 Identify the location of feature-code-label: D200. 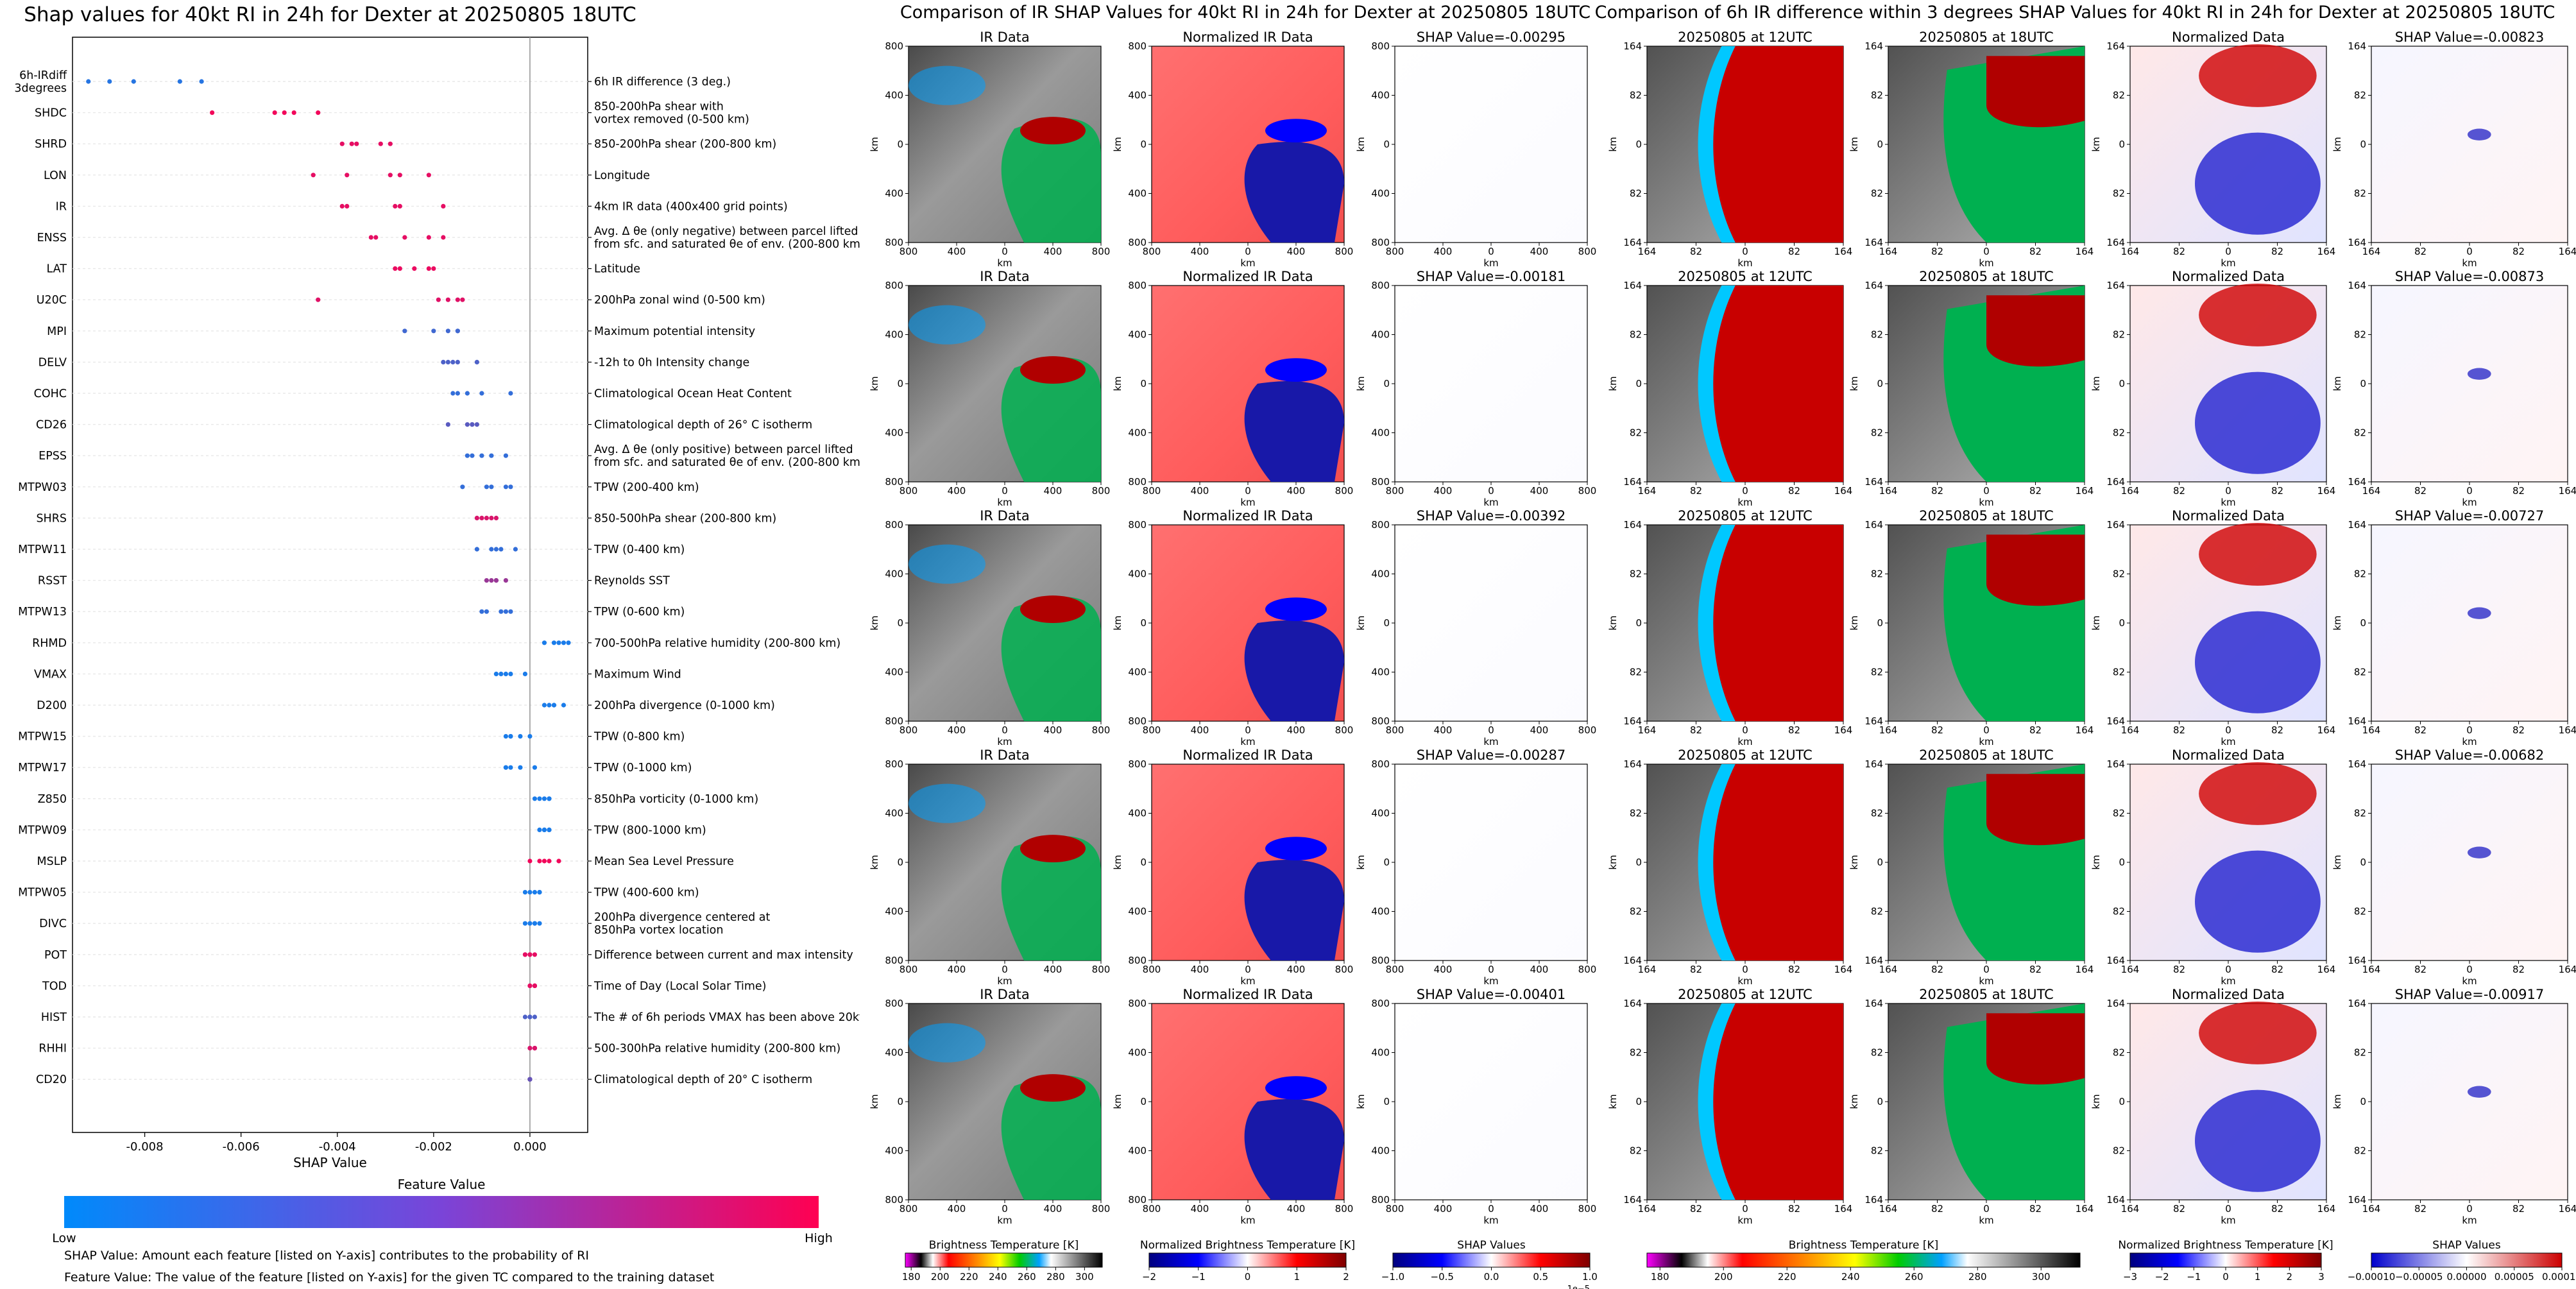
(52, 705).